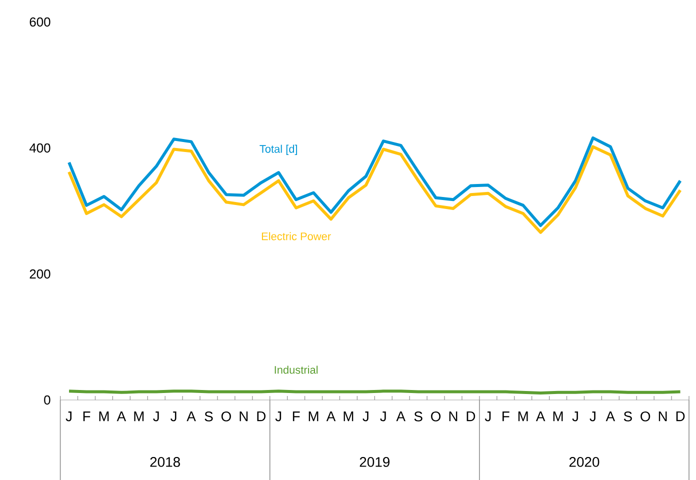 The image size is (696, 480). I want to click on text: 2019, so click(375, 461).